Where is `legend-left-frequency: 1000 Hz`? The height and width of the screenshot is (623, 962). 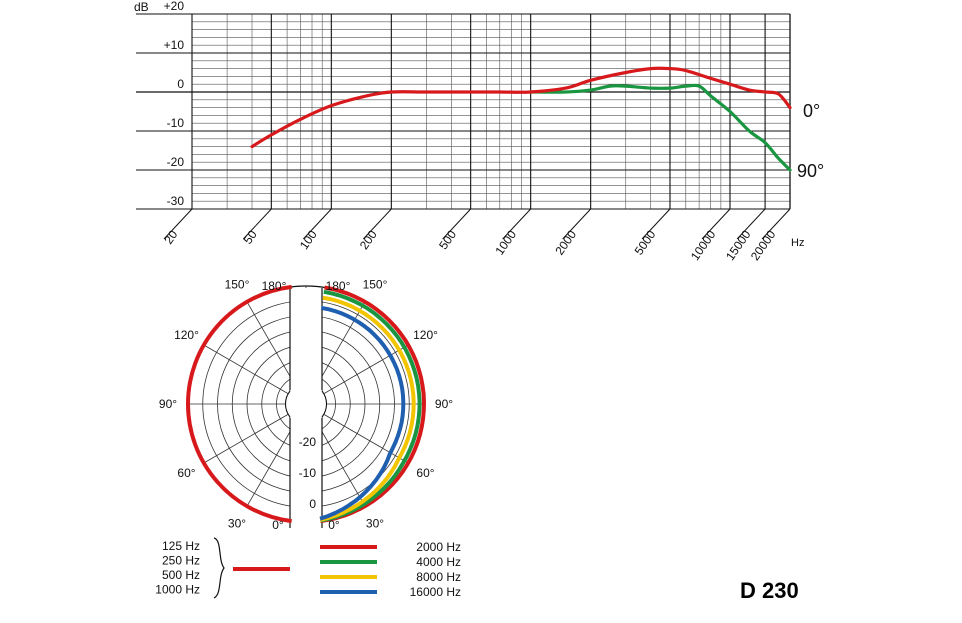 legend-left-frequency: 1000 Hz is located at coordinates (177, 590).